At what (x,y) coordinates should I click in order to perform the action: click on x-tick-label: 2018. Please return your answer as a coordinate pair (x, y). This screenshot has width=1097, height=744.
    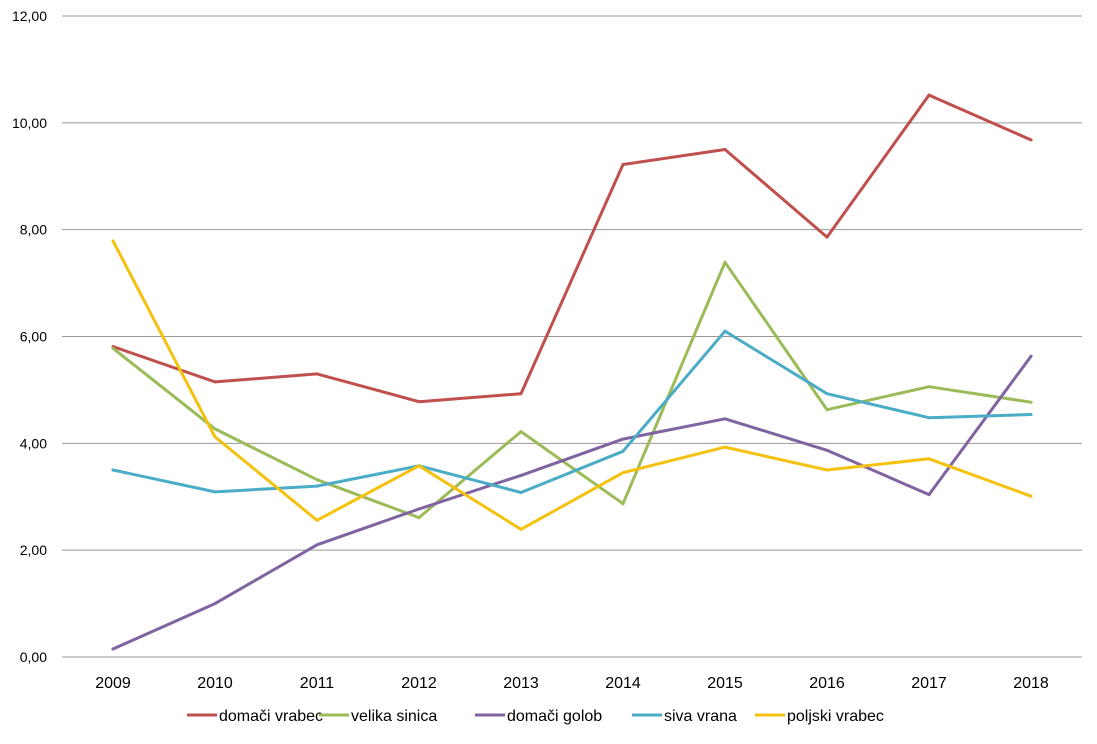
    Looking at the image, I should click on (1031, 683).